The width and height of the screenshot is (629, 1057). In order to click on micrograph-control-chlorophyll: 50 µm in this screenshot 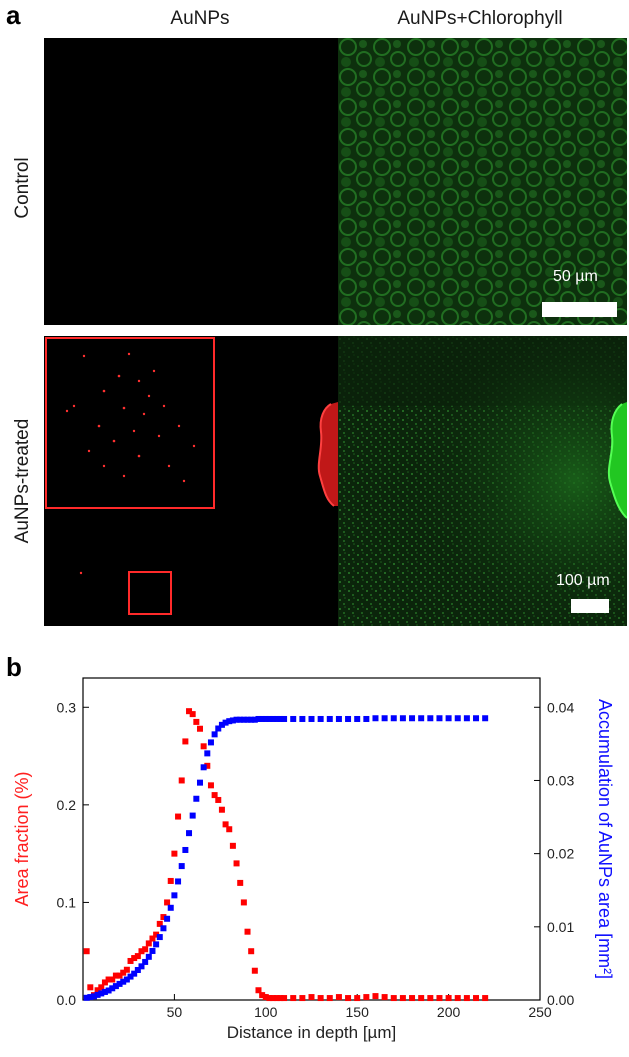, I will do `click(482, 181)`.